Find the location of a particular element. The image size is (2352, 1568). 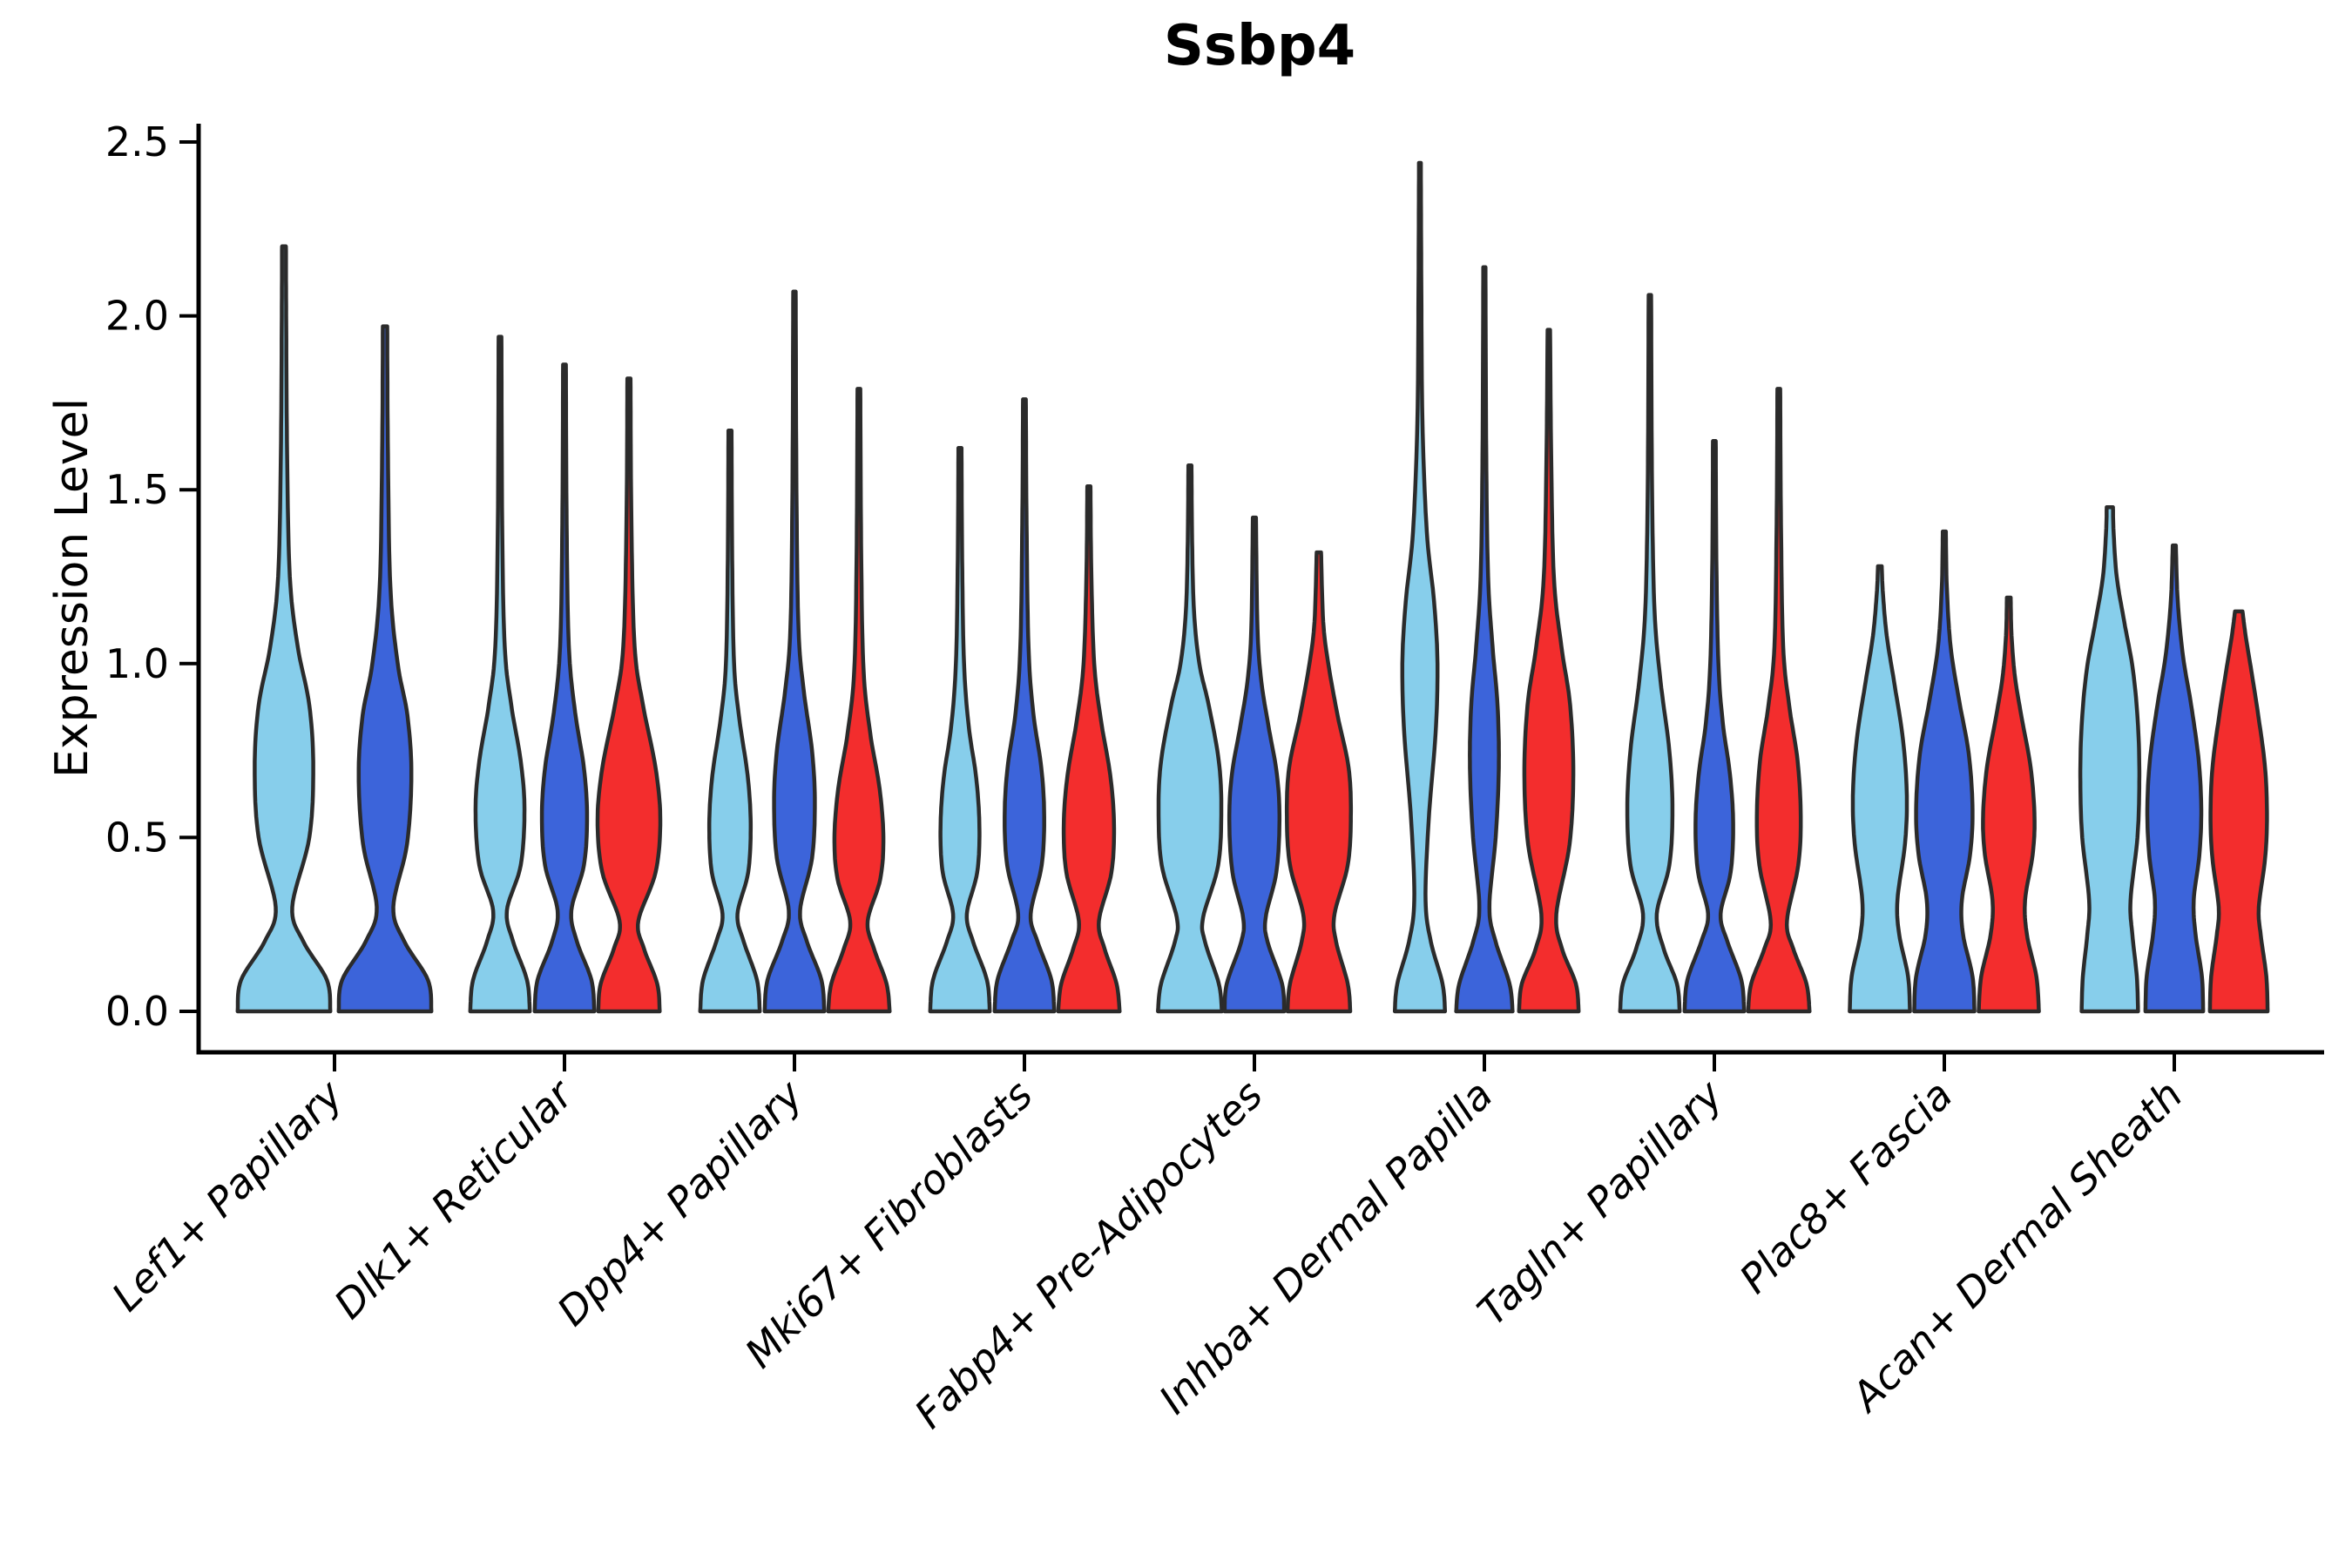

y-tick-label: 1.5 is located at coordinates (137, 490).